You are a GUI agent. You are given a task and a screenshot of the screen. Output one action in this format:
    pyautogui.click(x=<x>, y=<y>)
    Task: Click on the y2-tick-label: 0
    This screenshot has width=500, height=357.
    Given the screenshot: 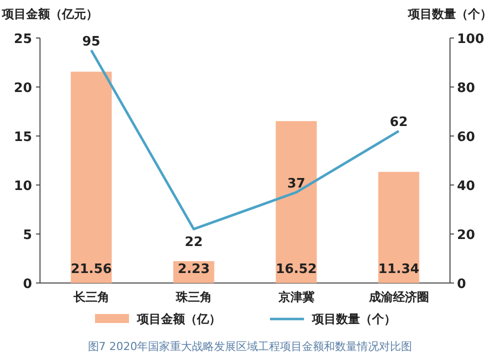 What is the action you would take?
    pyautogui.click(x=461, y=284)
    